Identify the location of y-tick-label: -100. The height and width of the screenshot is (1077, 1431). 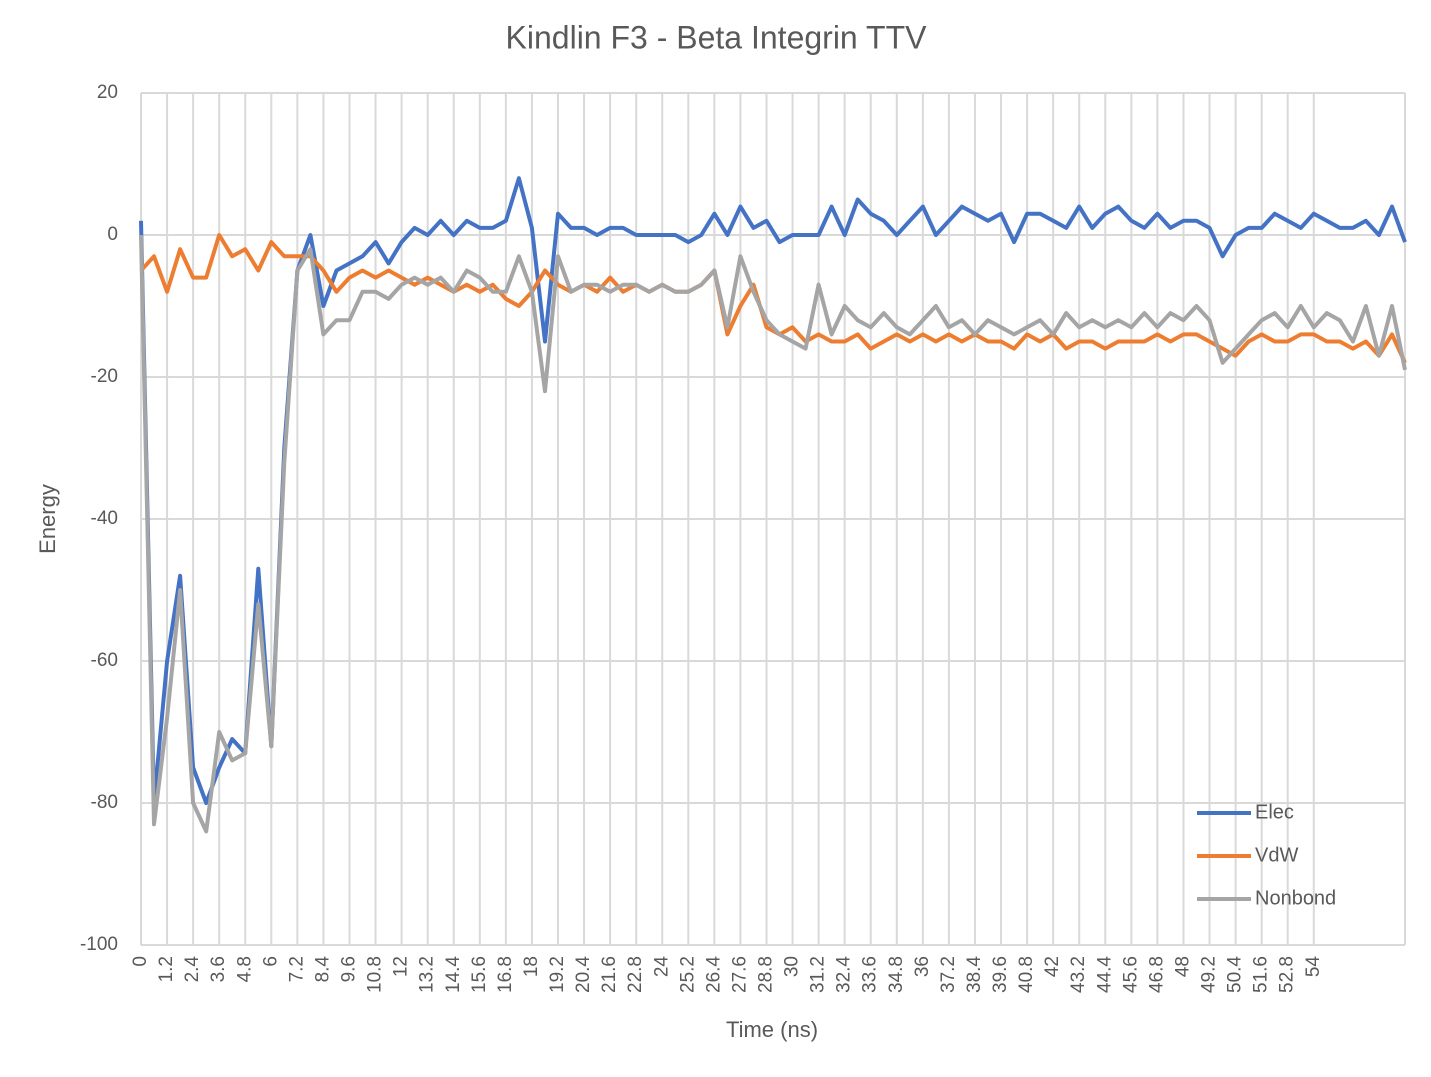
(99, 944).